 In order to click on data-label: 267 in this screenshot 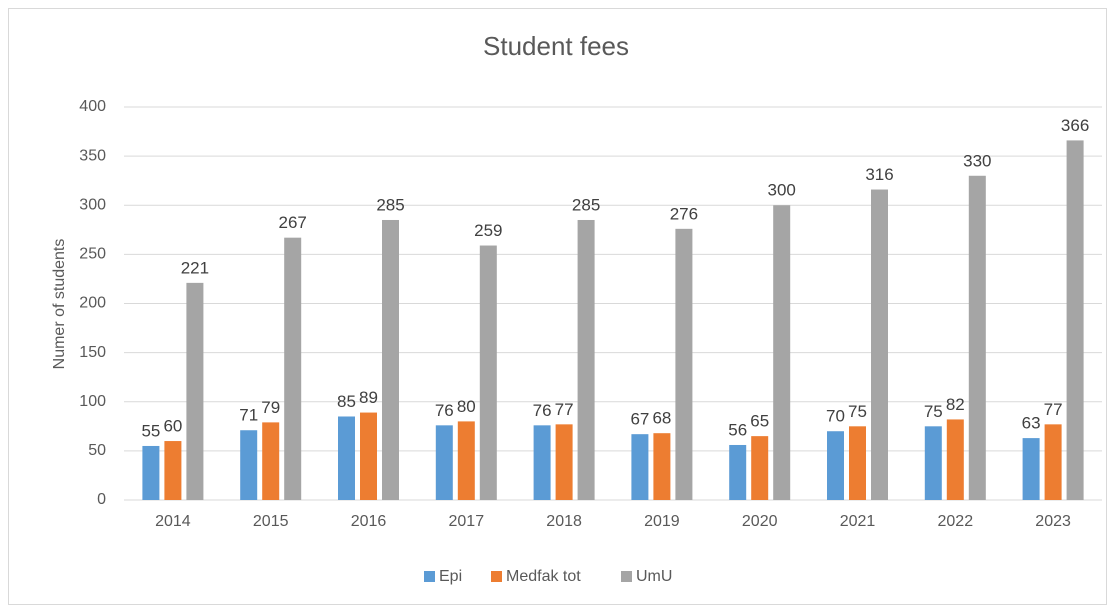, I will do `click(293, 222)`.